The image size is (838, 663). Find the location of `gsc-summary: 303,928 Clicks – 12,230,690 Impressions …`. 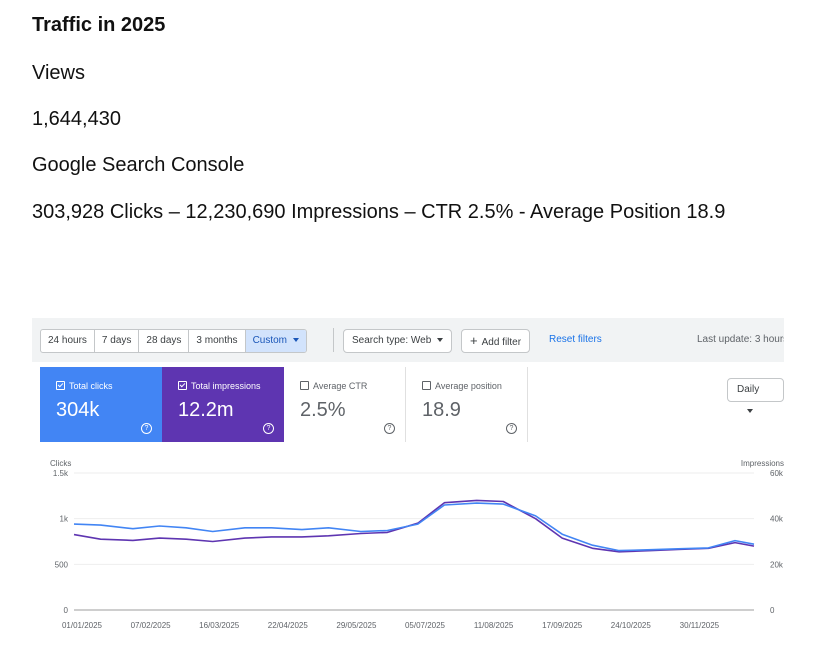

gsc-summary: 303,928 Clicks – 12,230,690 Impressions … is located at coordinates (379, 212).